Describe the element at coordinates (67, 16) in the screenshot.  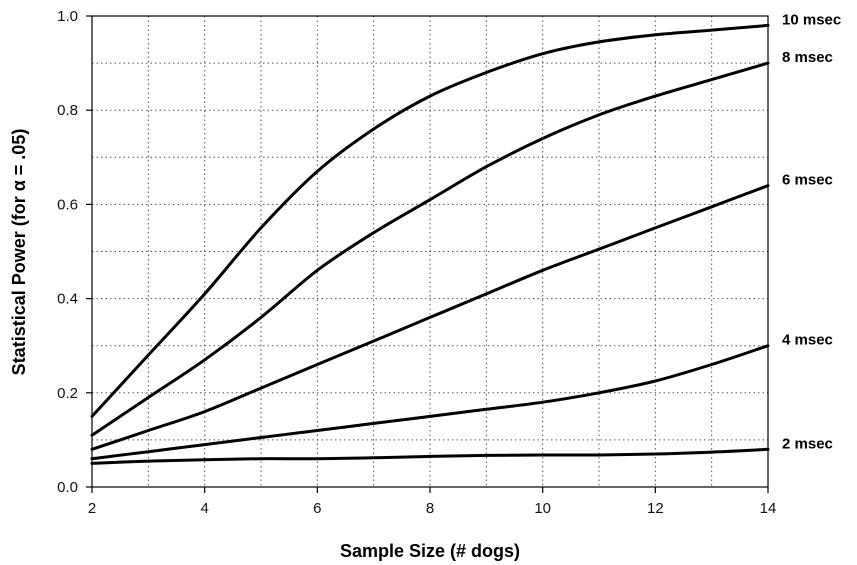
I see `y-tick-label: 1.0` at that location.